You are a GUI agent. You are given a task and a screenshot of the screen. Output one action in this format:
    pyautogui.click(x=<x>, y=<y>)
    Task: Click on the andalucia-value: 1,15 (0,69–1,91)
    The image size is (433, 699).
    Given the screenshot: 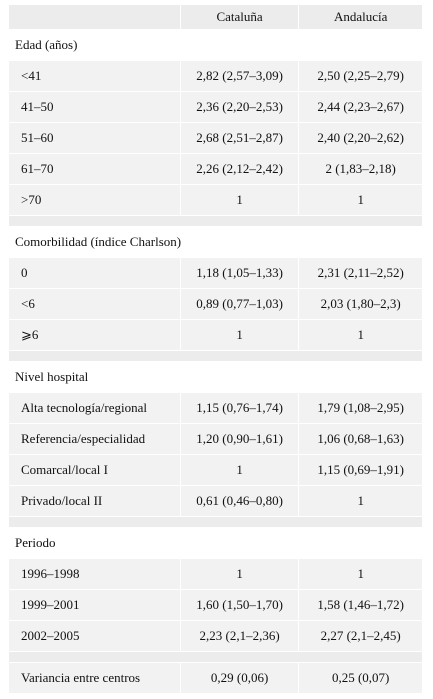 What is the action you would take?
    pyautogui.click(x=360, y=470)
    